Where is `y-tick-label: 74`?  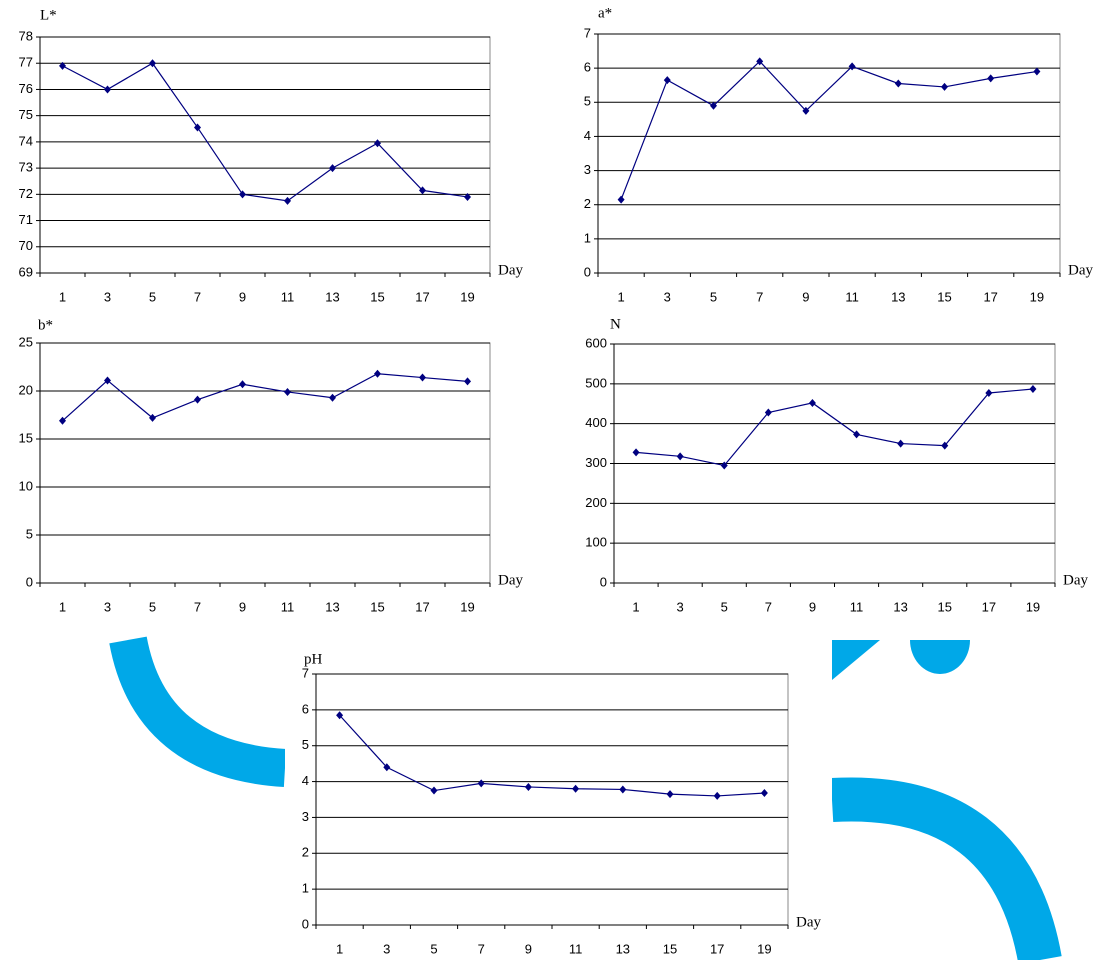
y-tick-label: 74 is located at coordinates (26, 140).